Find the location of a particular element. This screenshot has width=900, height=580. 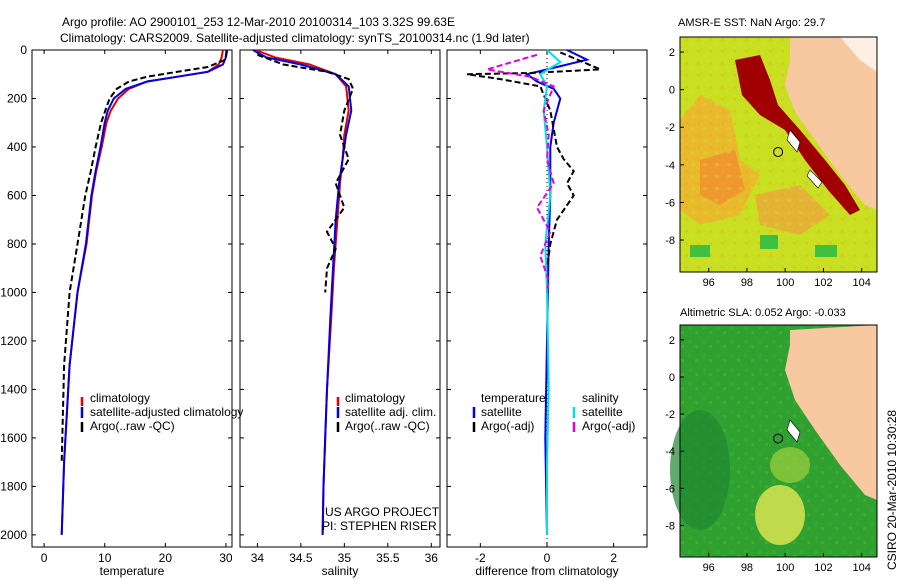

x-tick-label: 20 is located at coordinates (166, 558).